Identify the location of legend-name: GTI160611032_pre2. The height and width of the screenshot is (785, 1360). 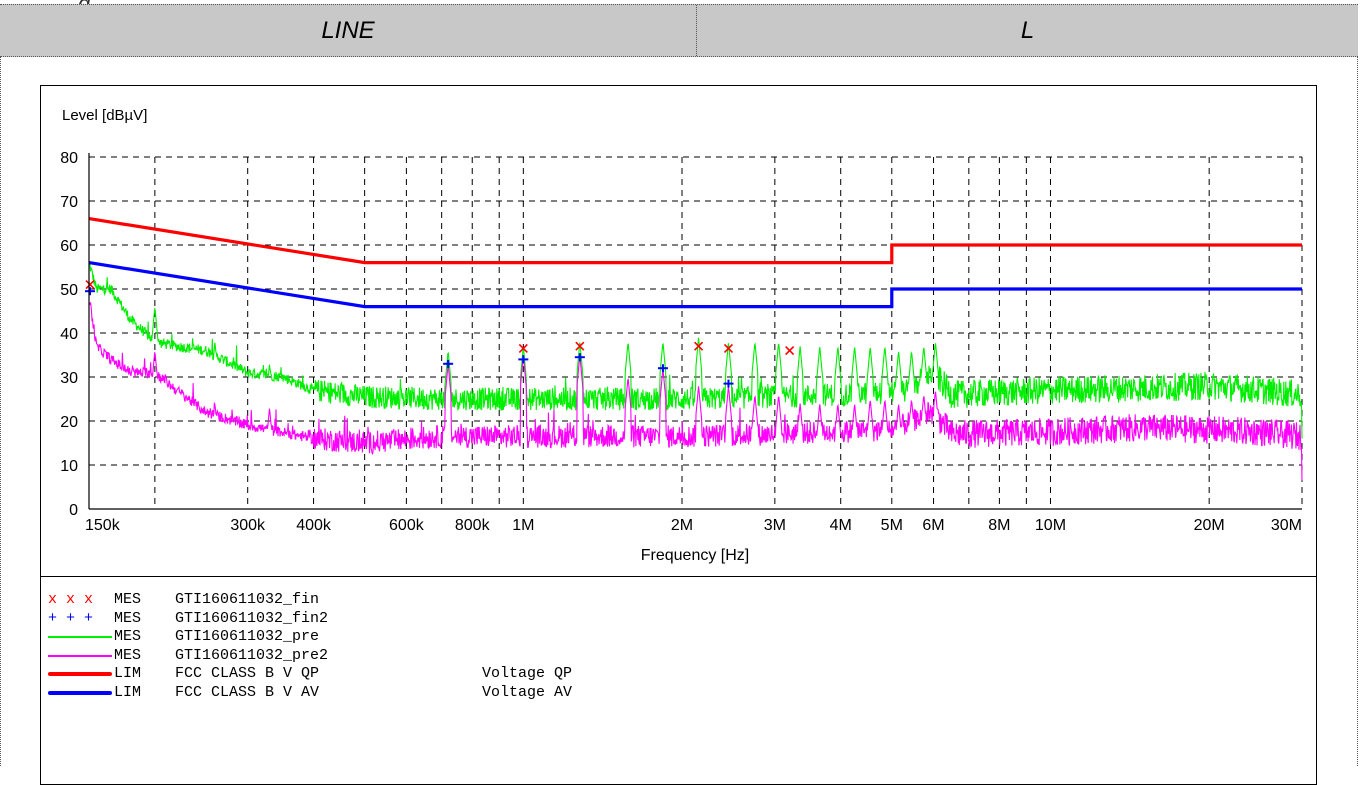
(252, 655).